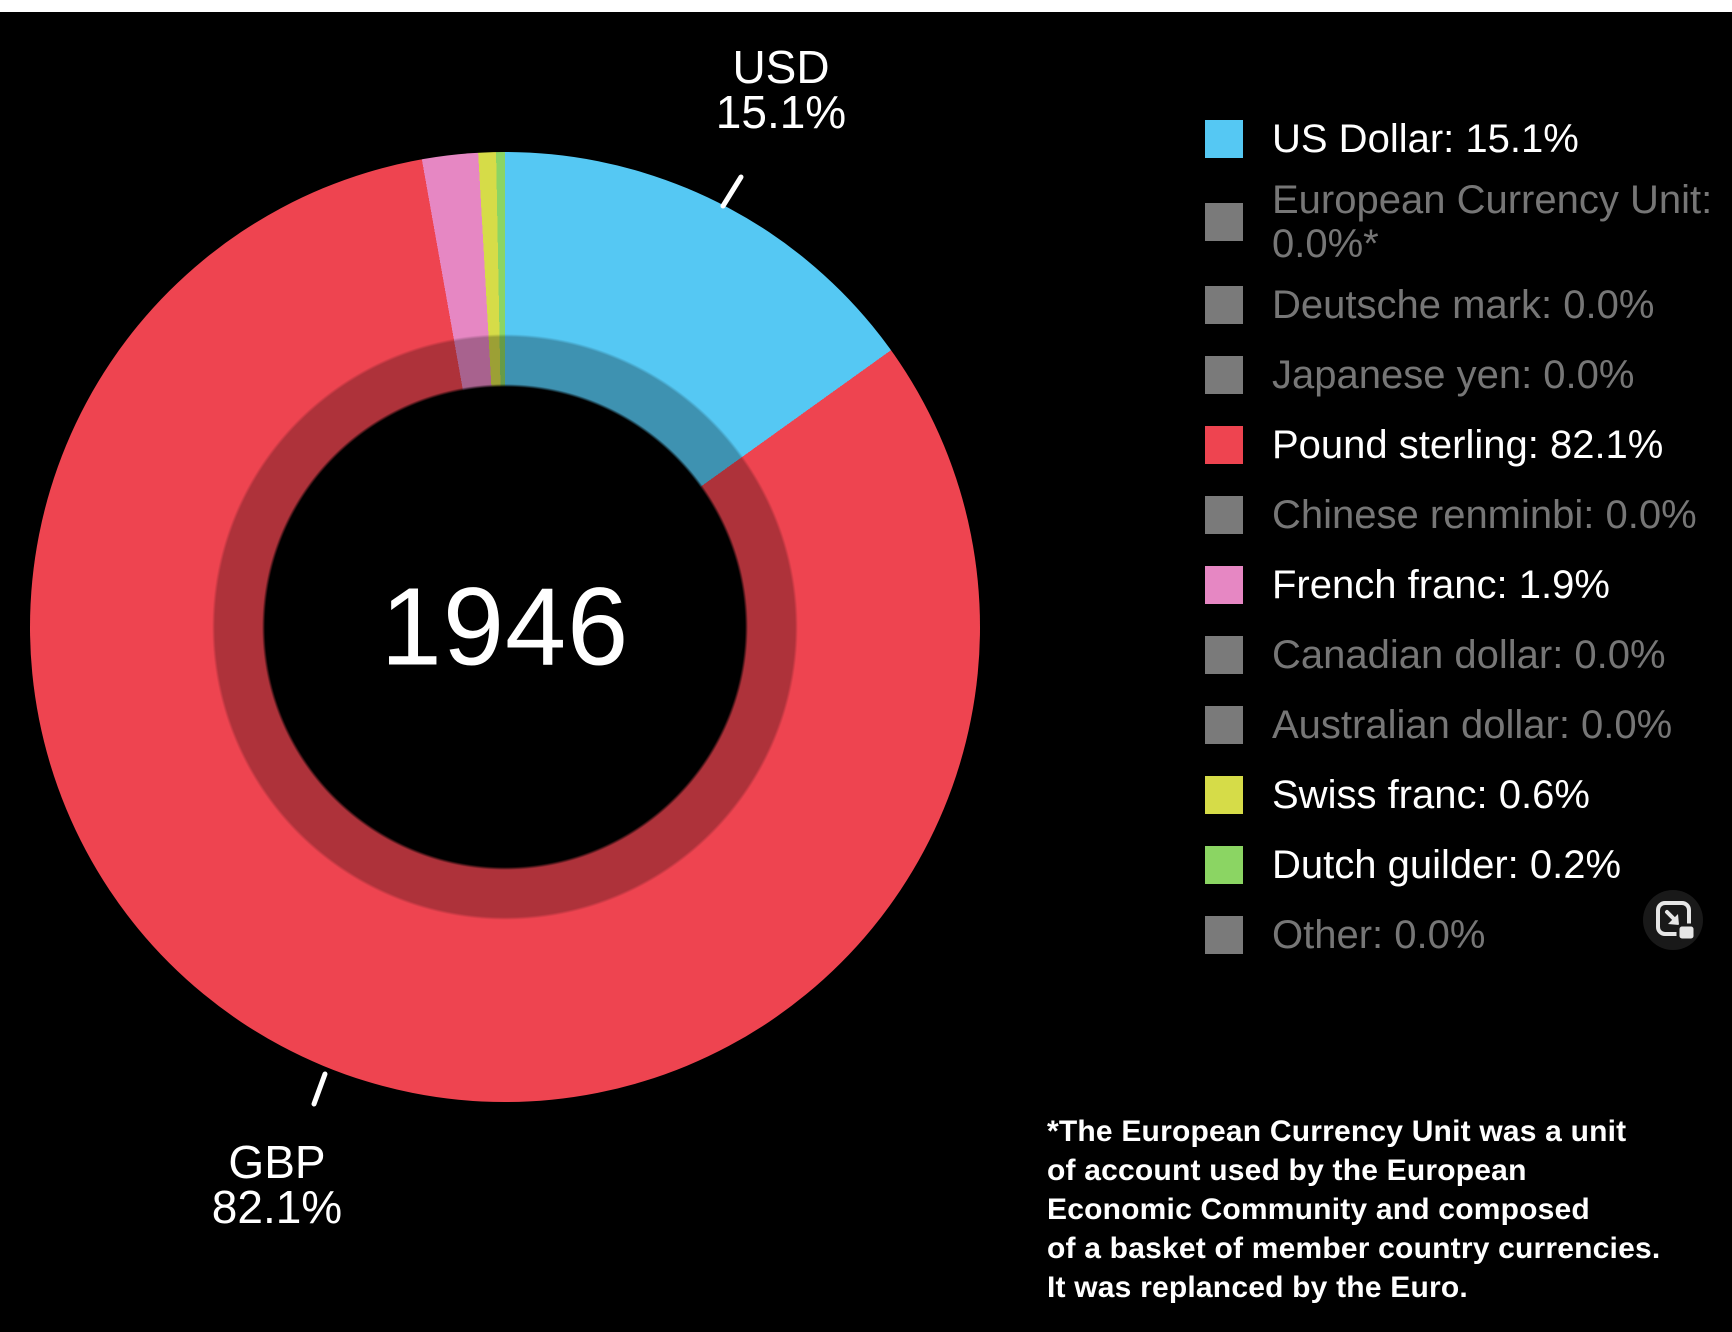  I want to click on legend-label: Japanese yen: 0.0%, so click(1453, 375).